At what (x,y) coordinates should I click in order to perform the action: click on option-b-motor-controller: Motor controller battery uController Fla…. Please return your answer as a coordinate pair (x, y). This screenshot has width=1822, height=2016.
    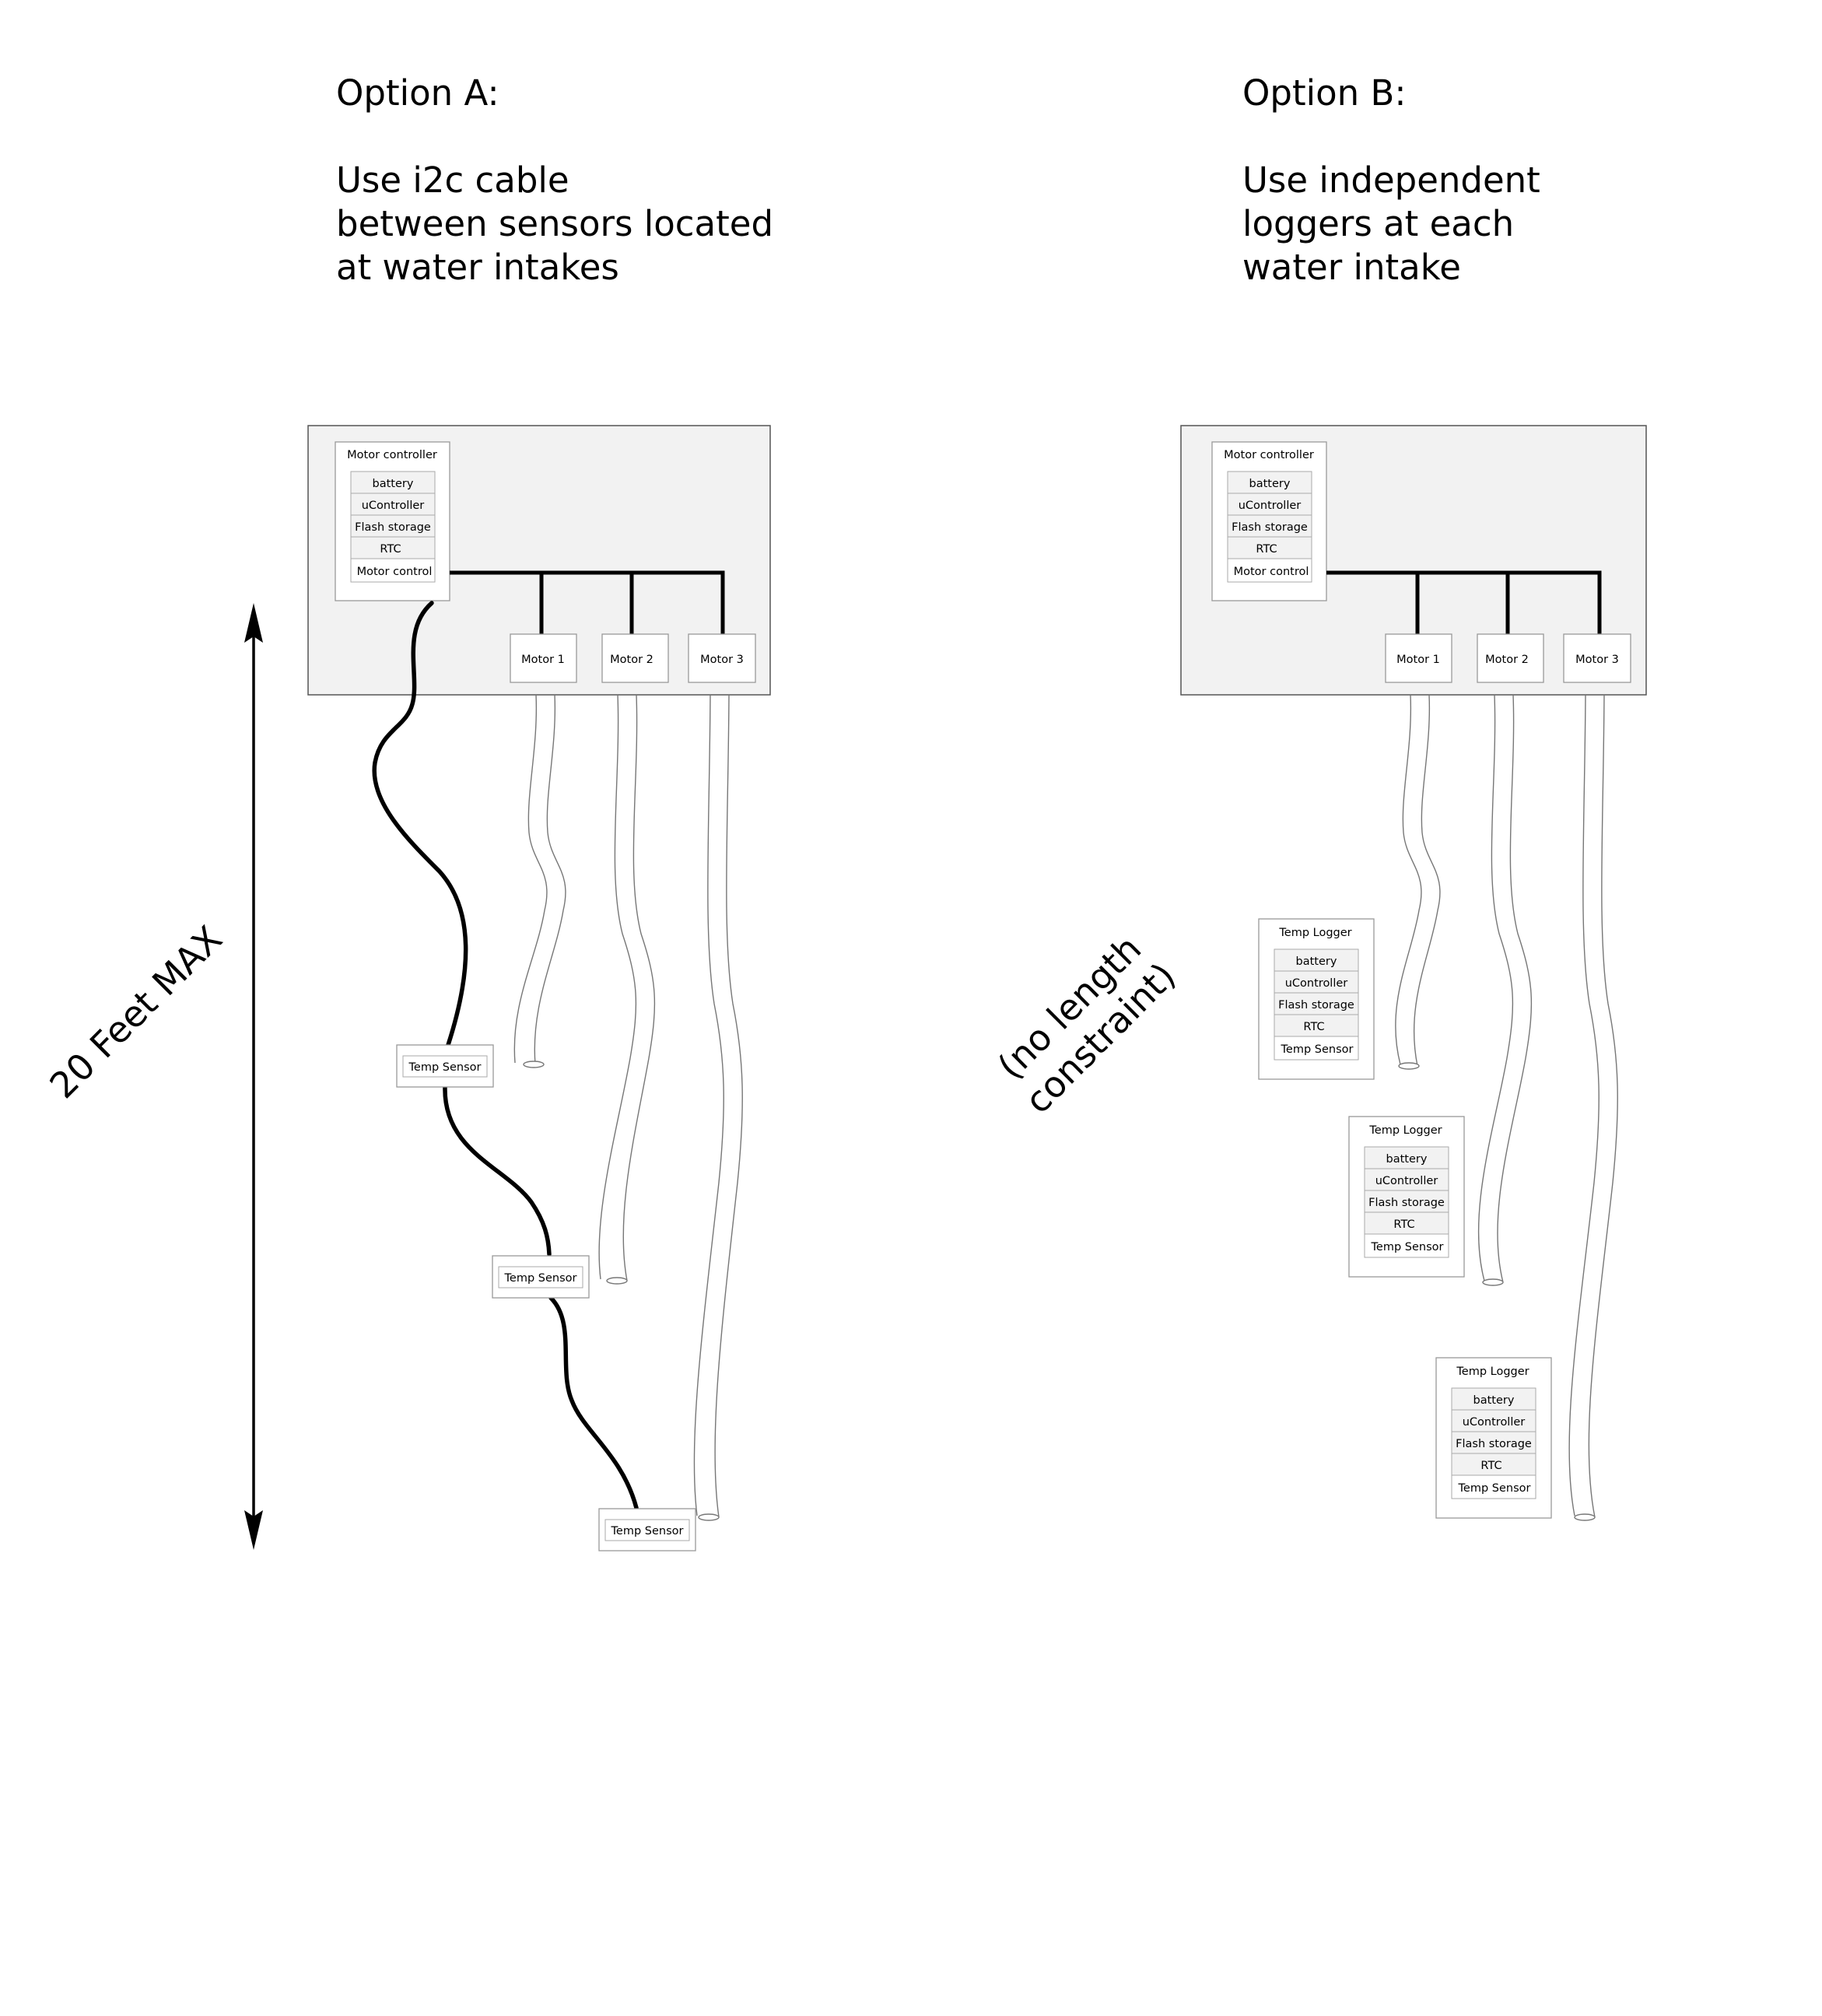
    Looking at the image, I should click on (1269, 521).